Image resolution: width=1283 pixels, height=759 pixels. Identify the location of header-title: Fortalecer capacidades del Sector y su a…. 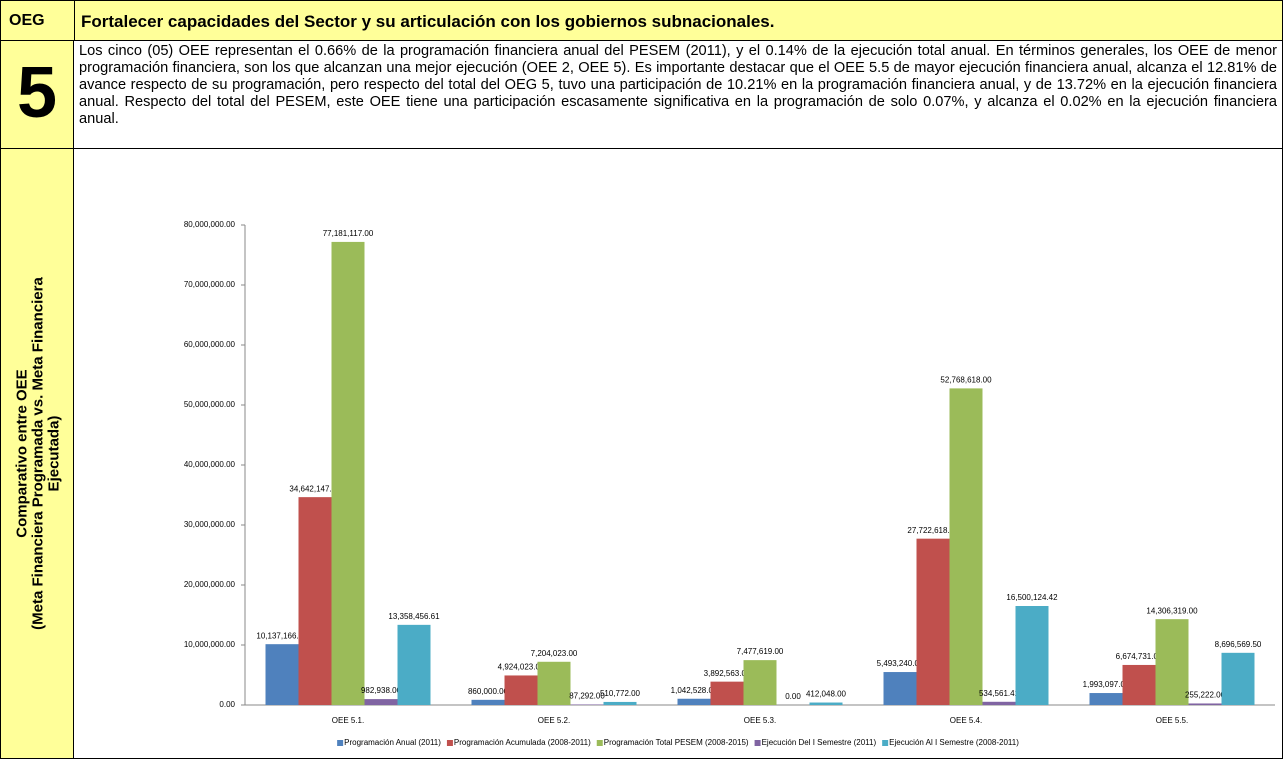
(428, 21).